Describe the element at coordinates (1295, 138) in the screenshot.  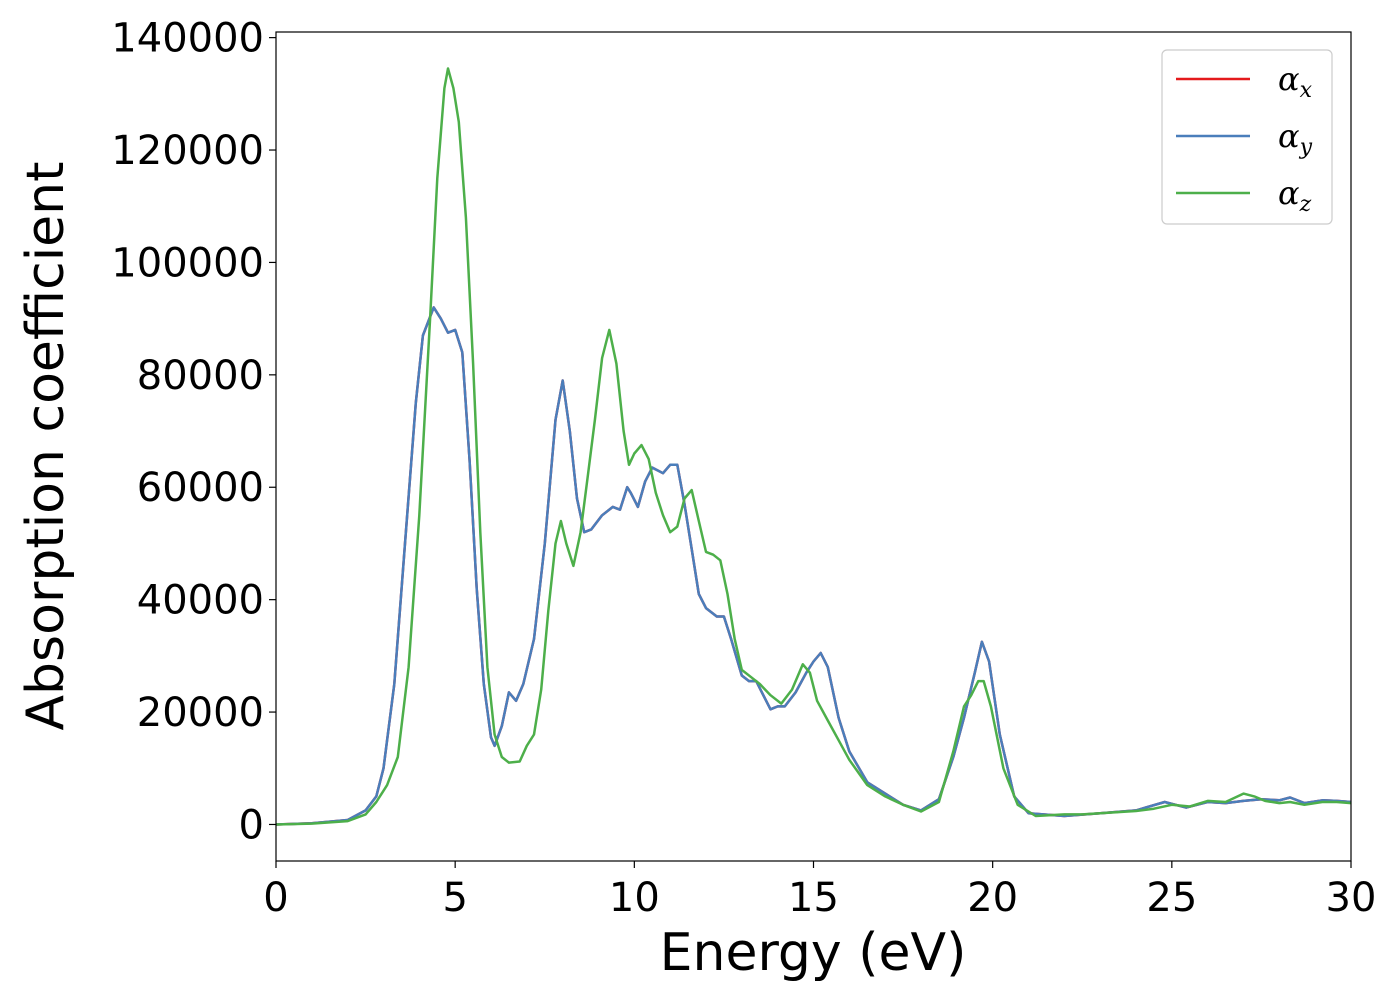
I see `legend-label-alpha_y: αy` at that location.